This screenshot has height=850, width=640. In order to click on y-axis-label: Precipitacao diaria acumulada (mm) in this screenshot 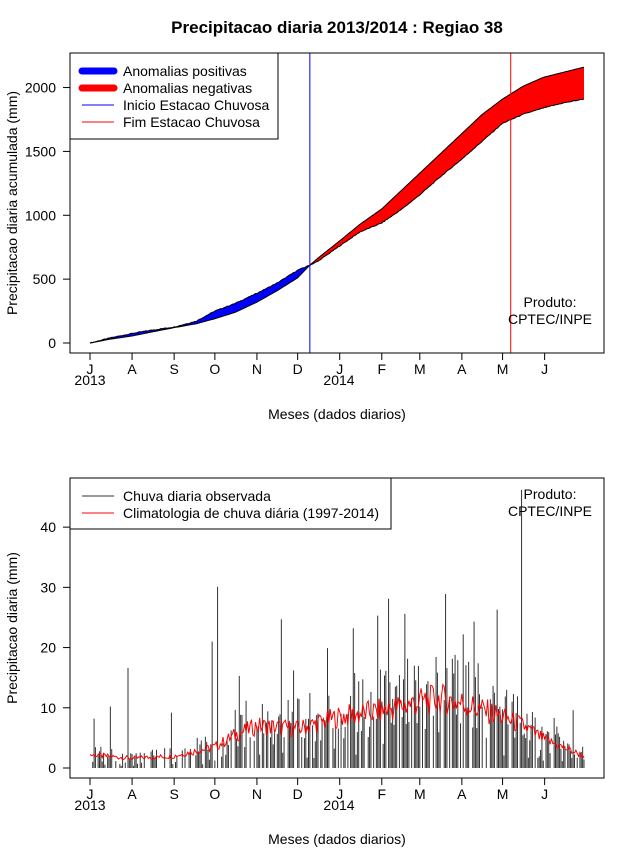, I will do `click(12, 203)`.